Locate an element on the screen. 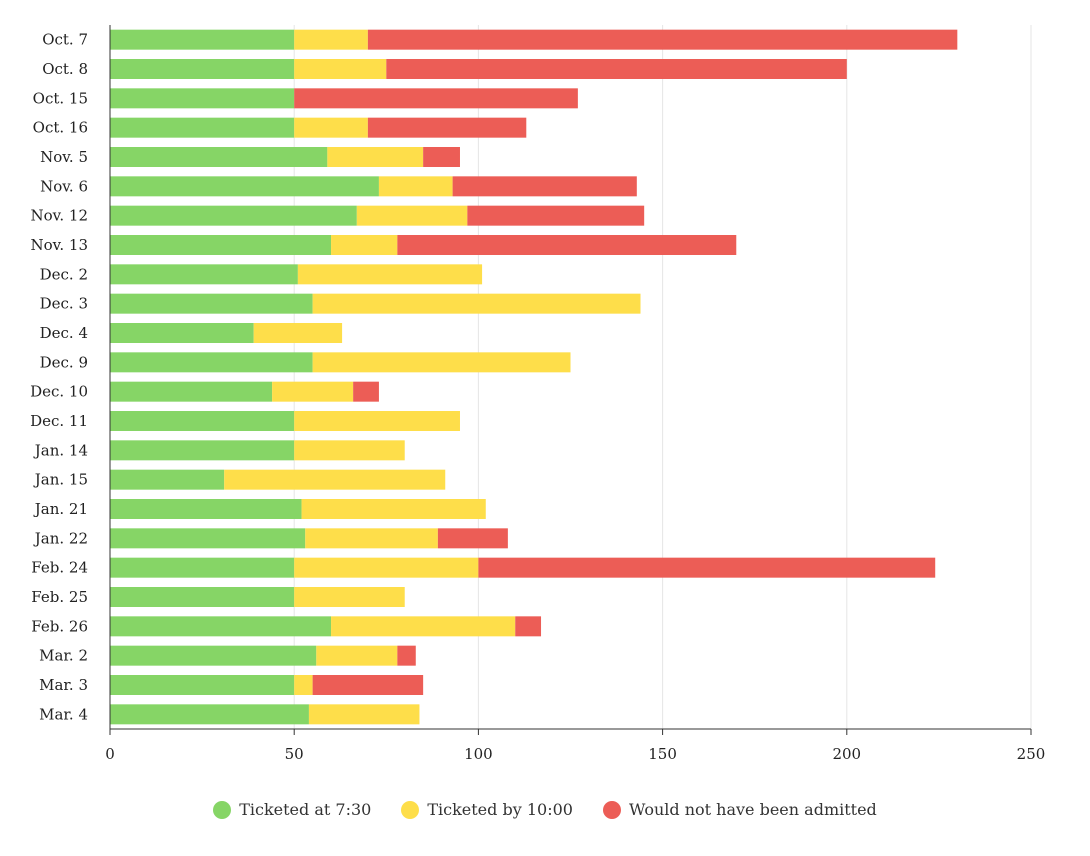 This screenshot has width=1090, height=856. y-tick-label: Feb. 25 is located at coordinates (59, 597).